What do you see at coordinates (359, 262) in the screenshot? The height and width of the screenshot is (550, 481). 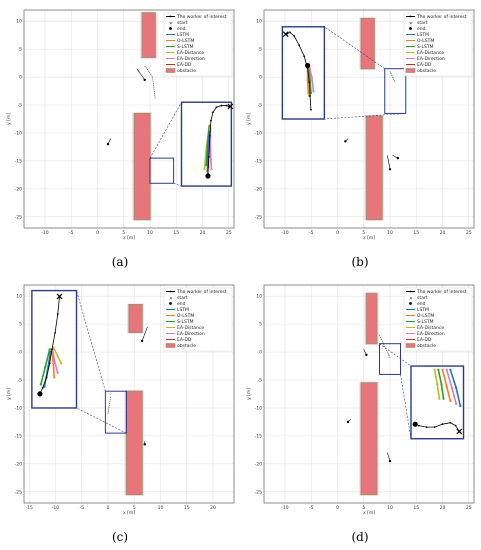 I see `panel-caption: (b)` at bounding box center [359, 262].